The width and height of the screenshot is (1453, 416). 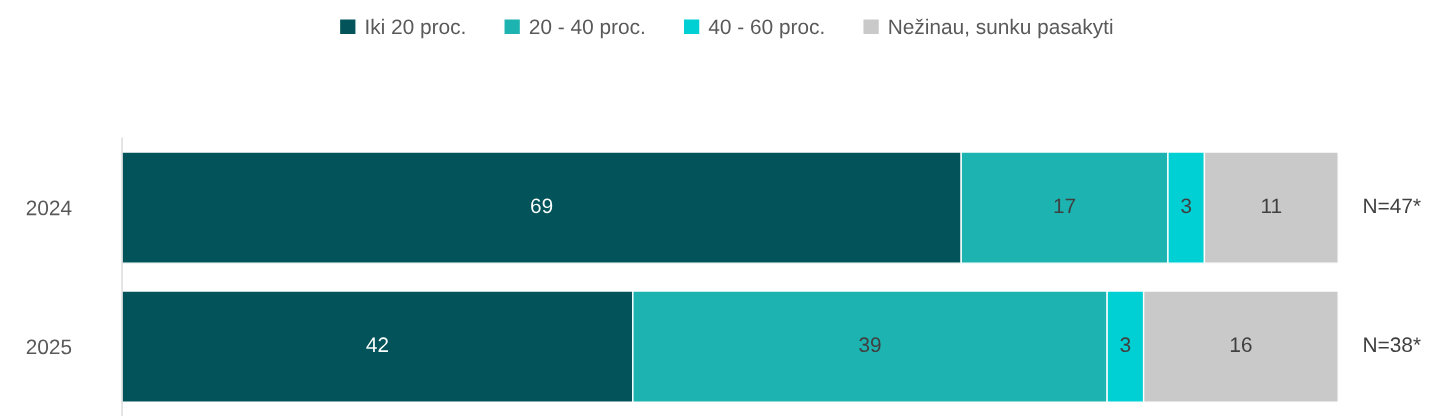 I want to click on data-label: 42, so click(x=377, y=344).